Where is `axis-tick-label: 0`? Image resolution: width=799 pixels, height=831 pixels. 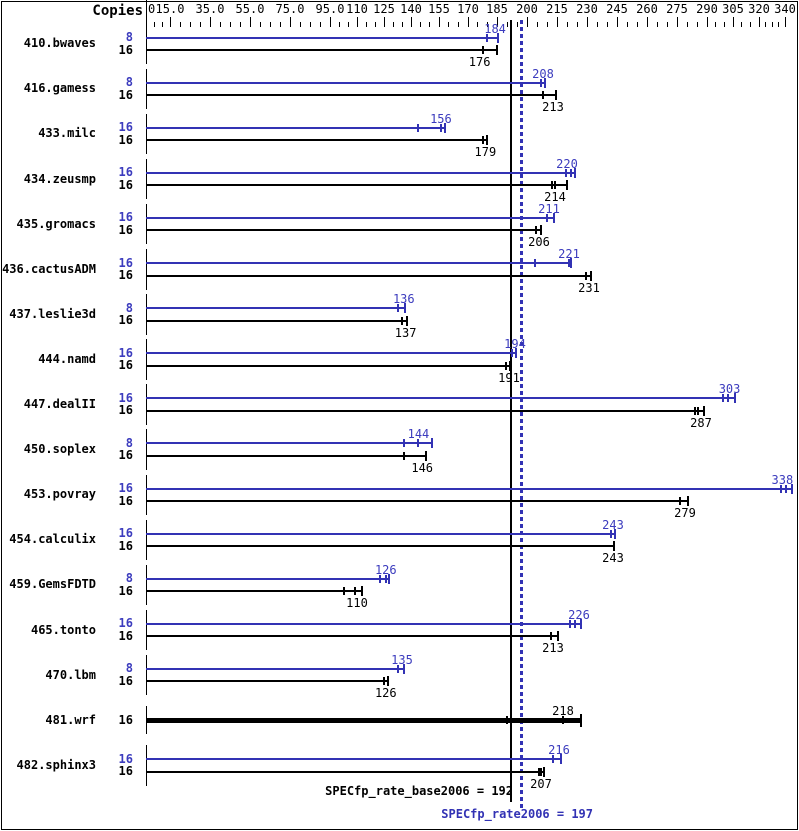
axis-tick-label: 0 is located at coordinates (152, 9).